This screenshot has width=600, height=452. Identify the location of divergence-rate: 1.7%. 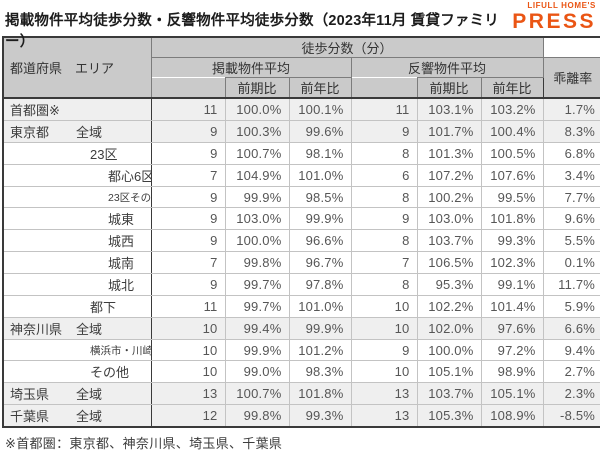
(571, 109).